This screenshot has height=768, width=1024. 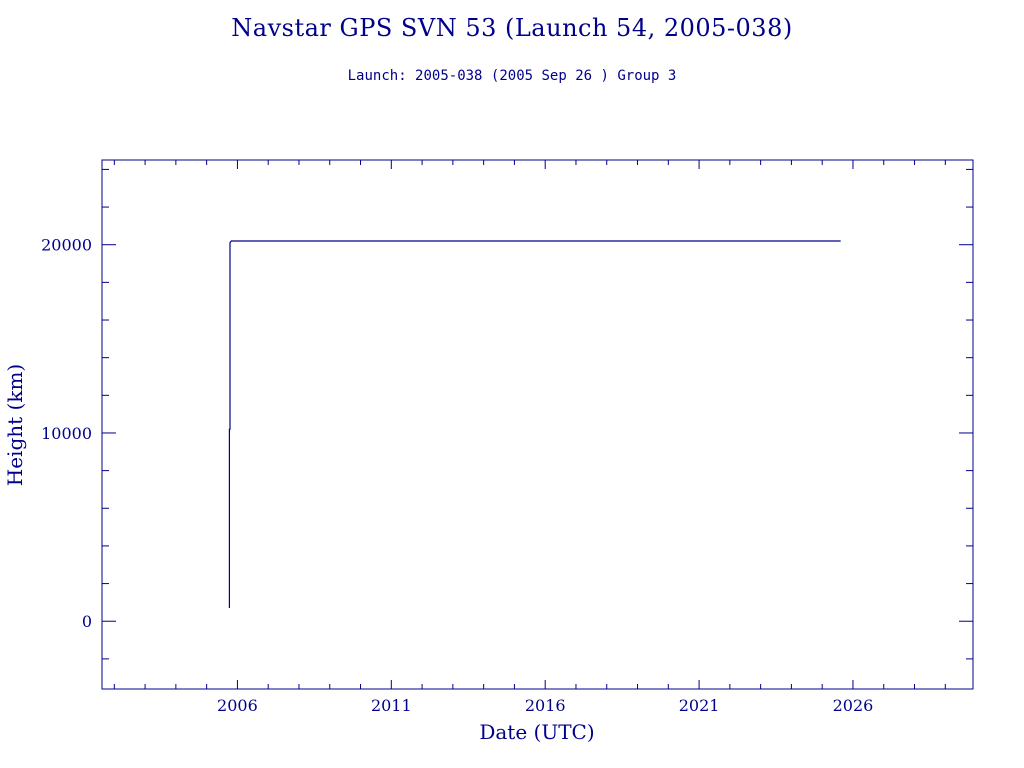 What do you see at coordinates (545, 705) in the screenshot?
I see `x-tick-label: 2016` at bounding box center [545, 705].